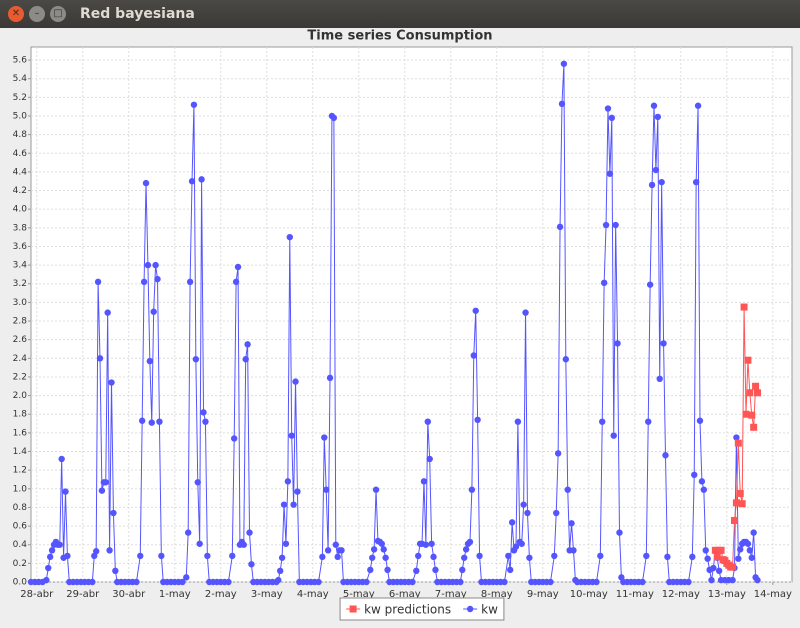  Describe the element at coordinates (20, 433) in the screenshot. I see `y-tick-label: 1.6` at that location.